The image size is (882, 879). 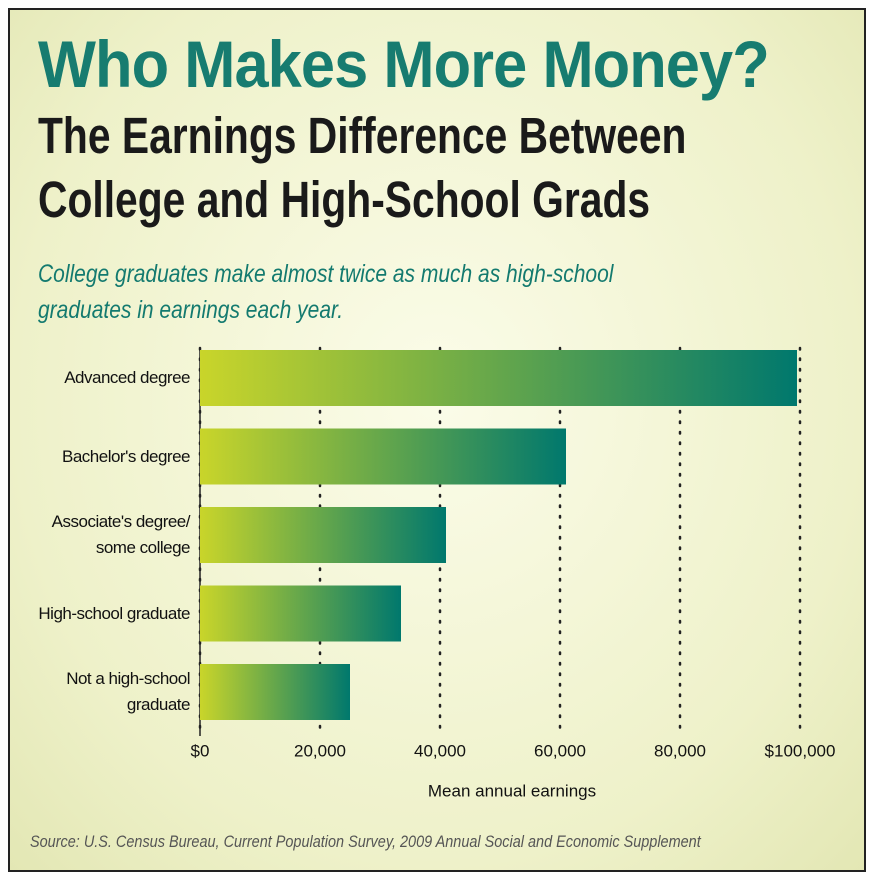 What do you see at coordinates (128, 691) in the screenshot?
I see `category-label: Not a high-school graduate` at bounding box center [128, 691].